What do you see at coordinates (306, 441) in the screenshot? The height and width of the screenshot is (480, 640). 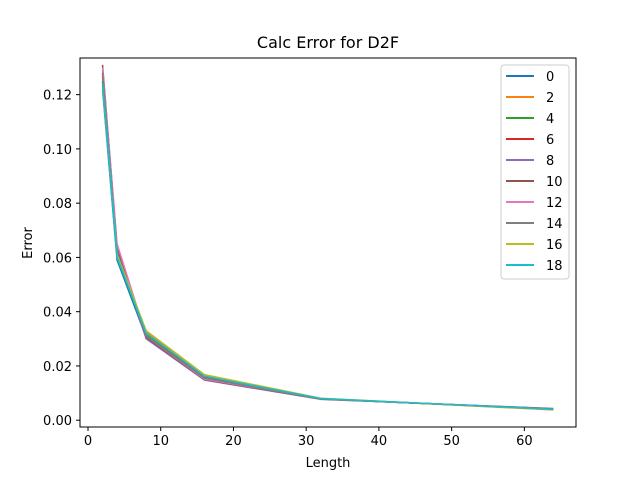 I see `x-tick-label: 30` at bounding box center [306, 441].